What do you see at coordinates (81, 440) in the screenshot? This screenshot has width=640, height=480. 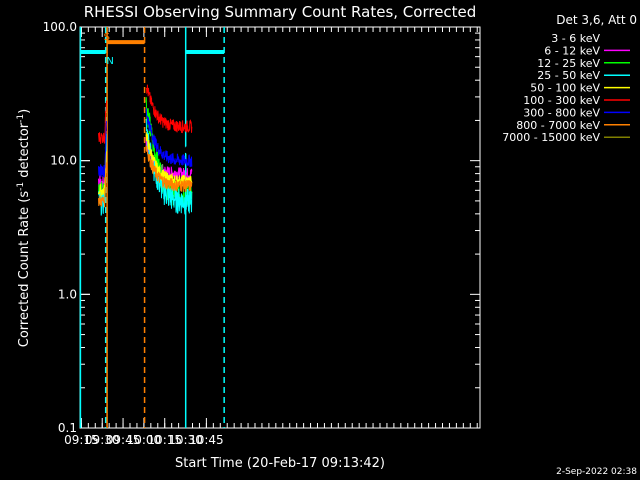 I see `x-tick-label: 09:15` at bounding box center [81, 440].